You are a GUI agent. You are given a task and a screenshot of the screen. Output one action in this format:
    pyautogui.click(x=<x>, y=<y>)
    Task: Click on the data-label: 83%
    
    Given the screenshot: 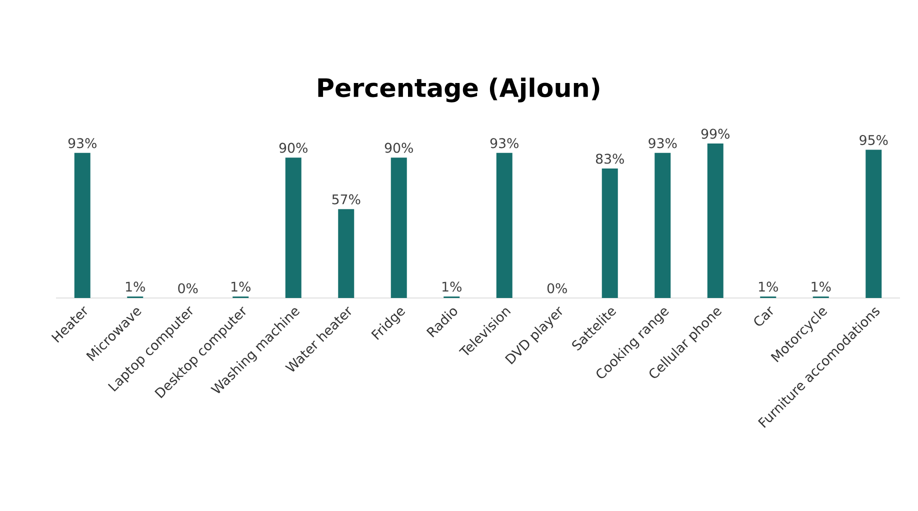 What is the action you would take?
    pyautogui.click(x=610, y=159)
    